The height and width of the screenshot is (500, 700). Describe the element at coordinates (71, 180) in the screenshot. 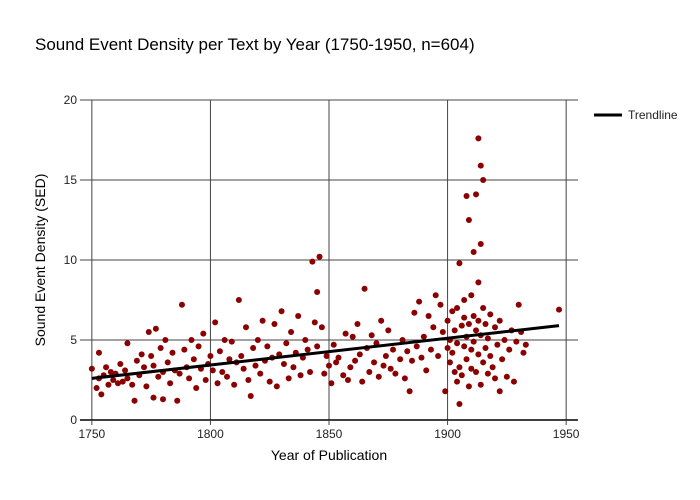

I see `y-tick-label: 15` at that location.